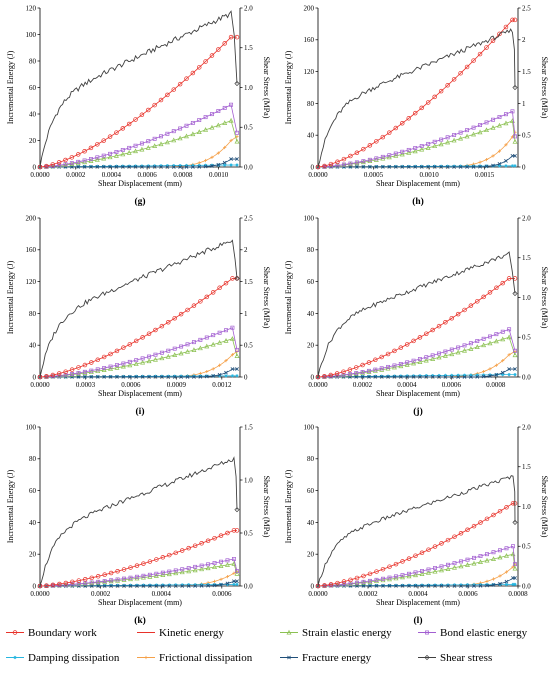 The image size is (550, 674). What do you see at coordinates (416, 357) in the screenshot?
I see `strain-line` at bounding box center [416, 357].